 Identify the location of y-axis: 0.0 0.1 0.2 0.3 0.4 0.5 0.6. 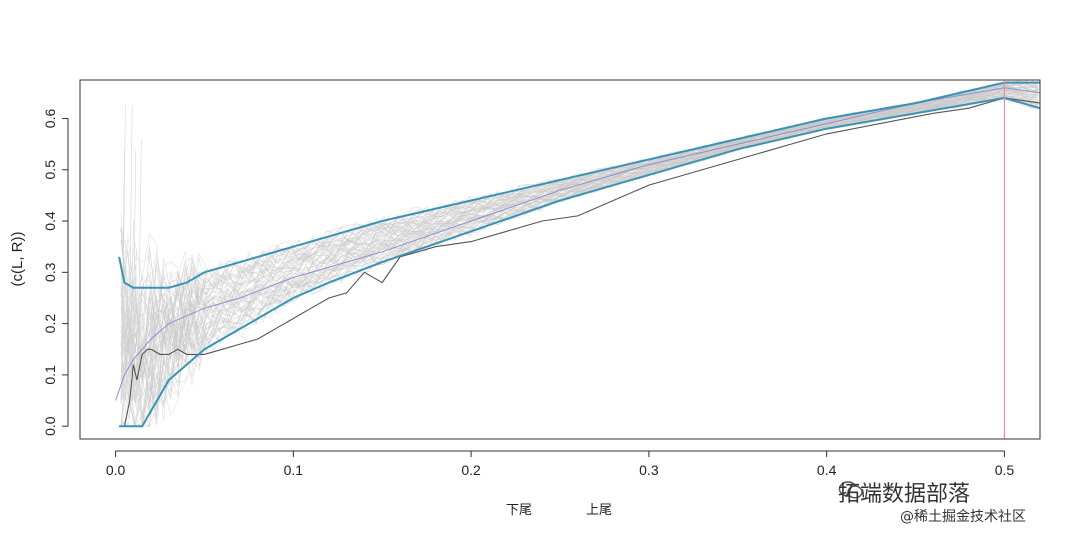
(55, 272).